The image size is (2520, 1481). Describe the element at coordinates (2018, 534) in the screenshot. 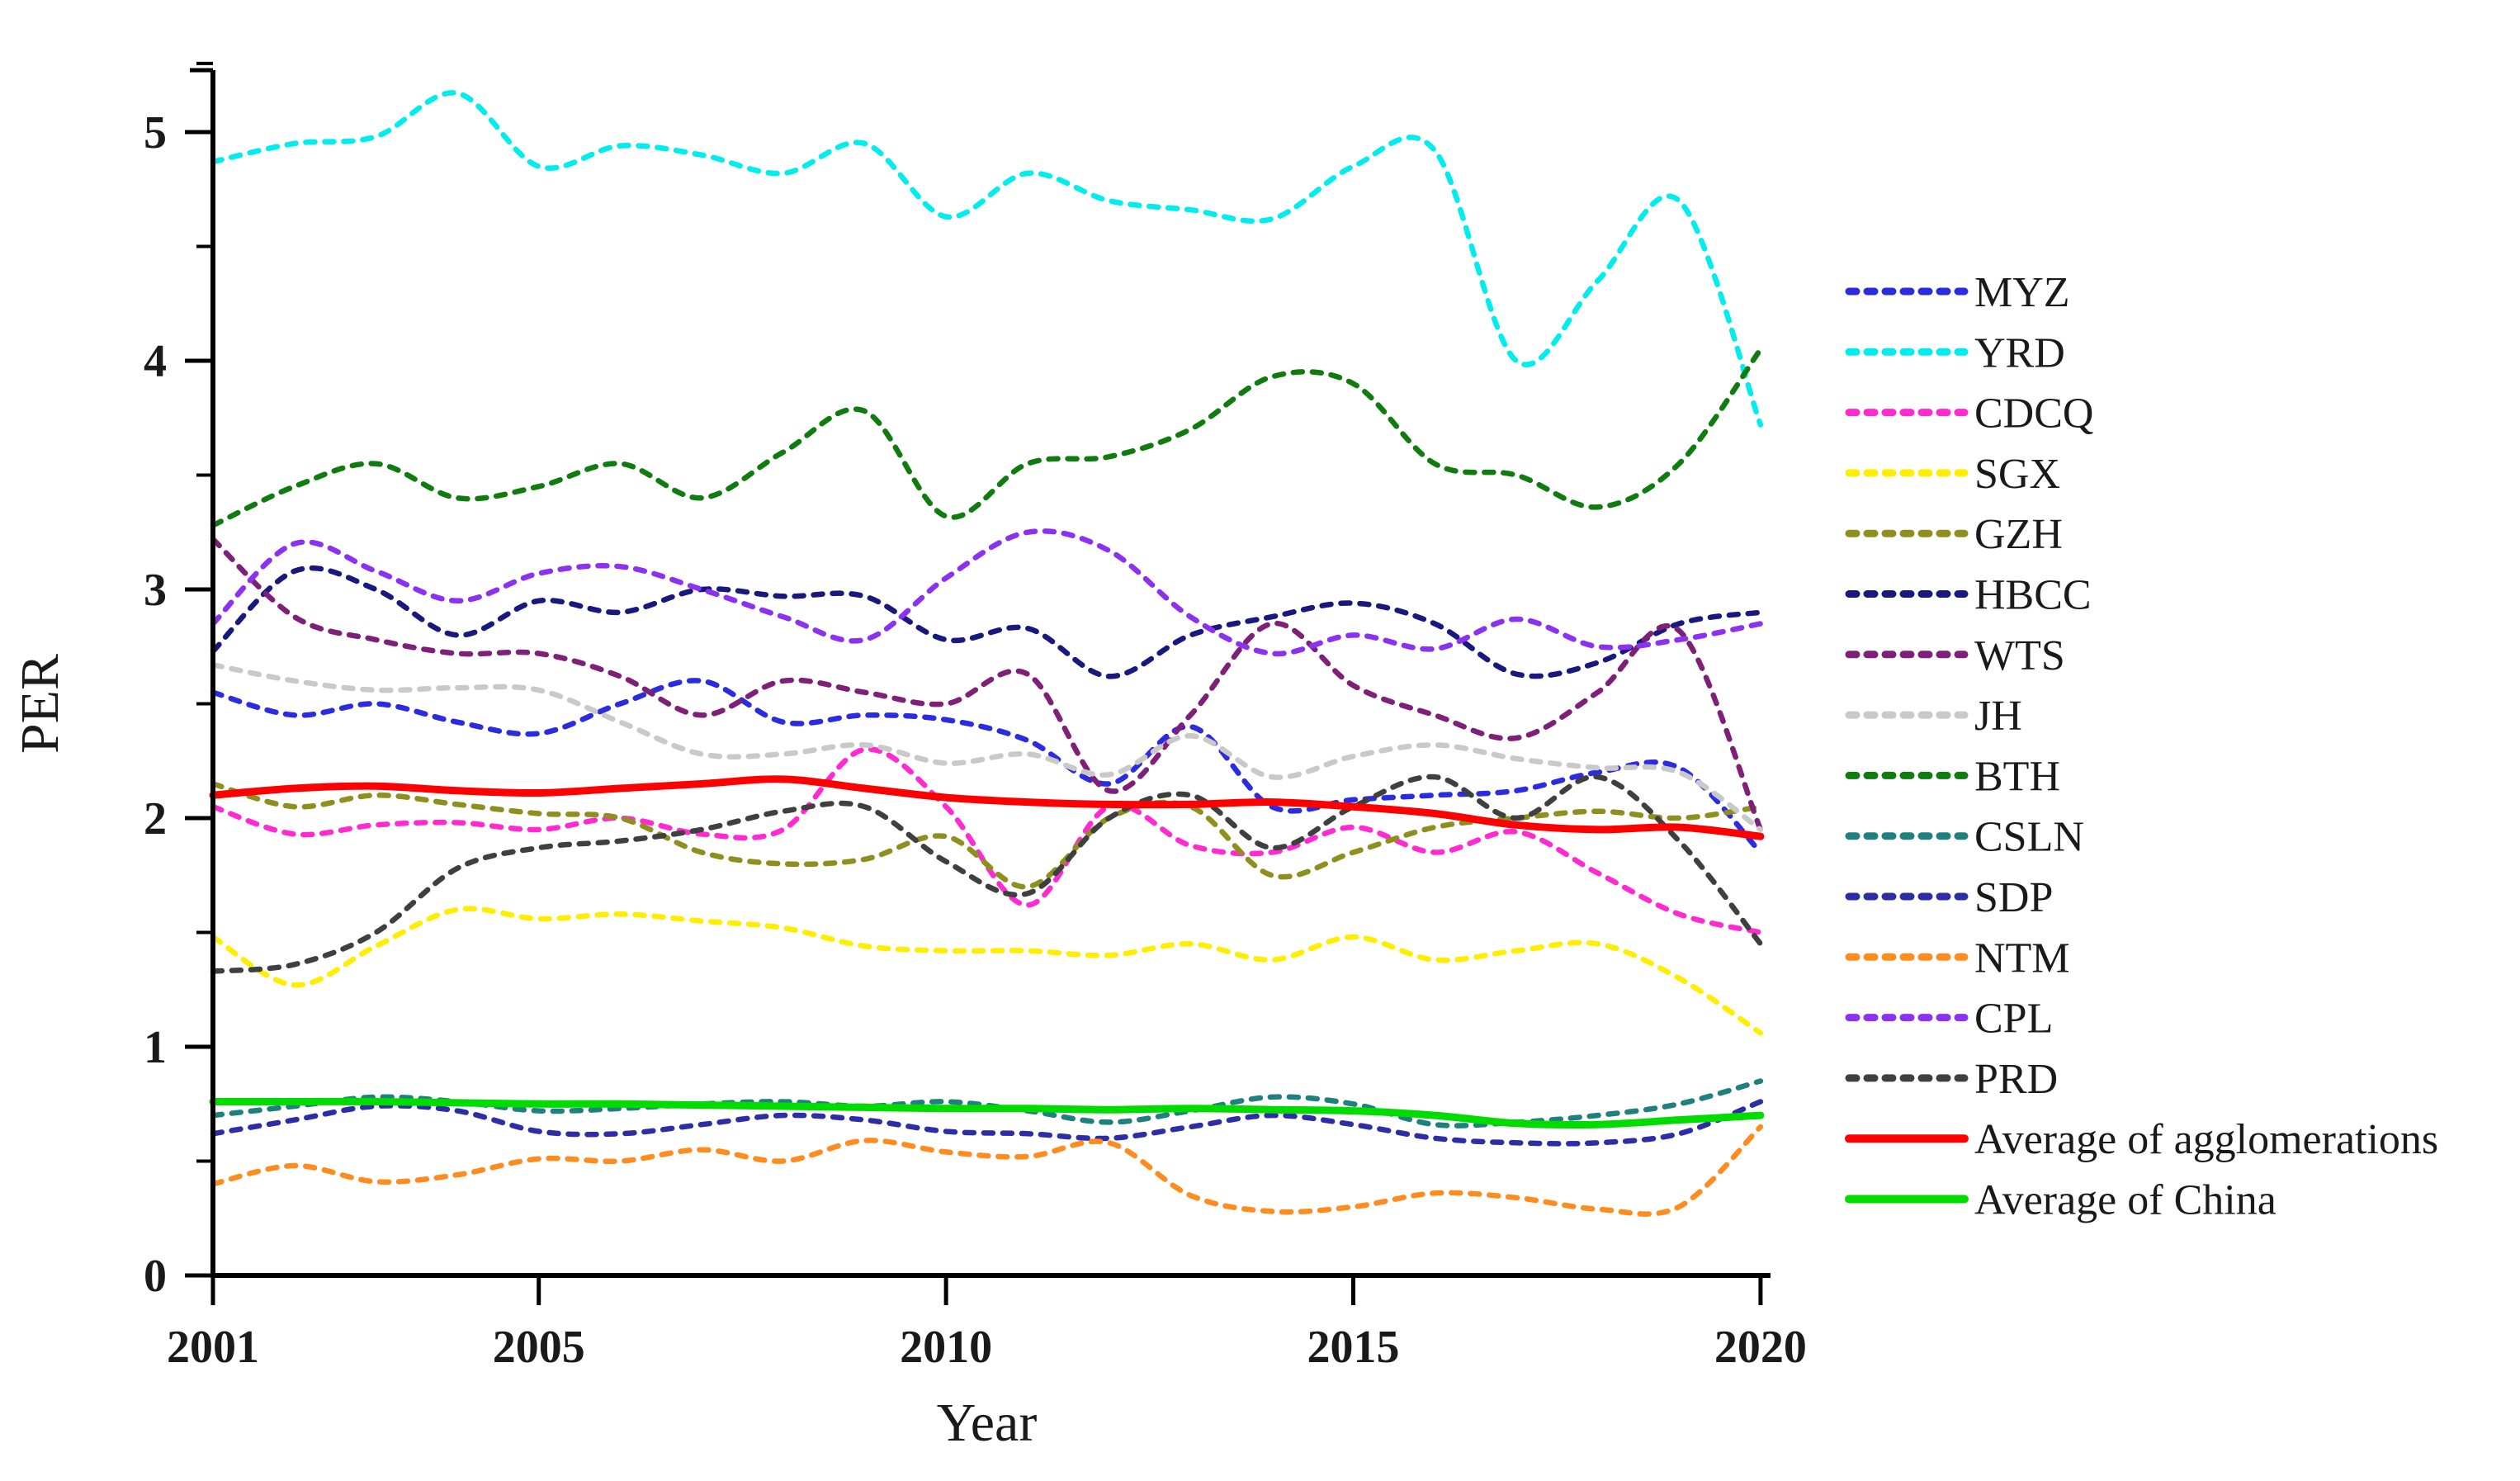

I see `legend-label: GZH` at that location.